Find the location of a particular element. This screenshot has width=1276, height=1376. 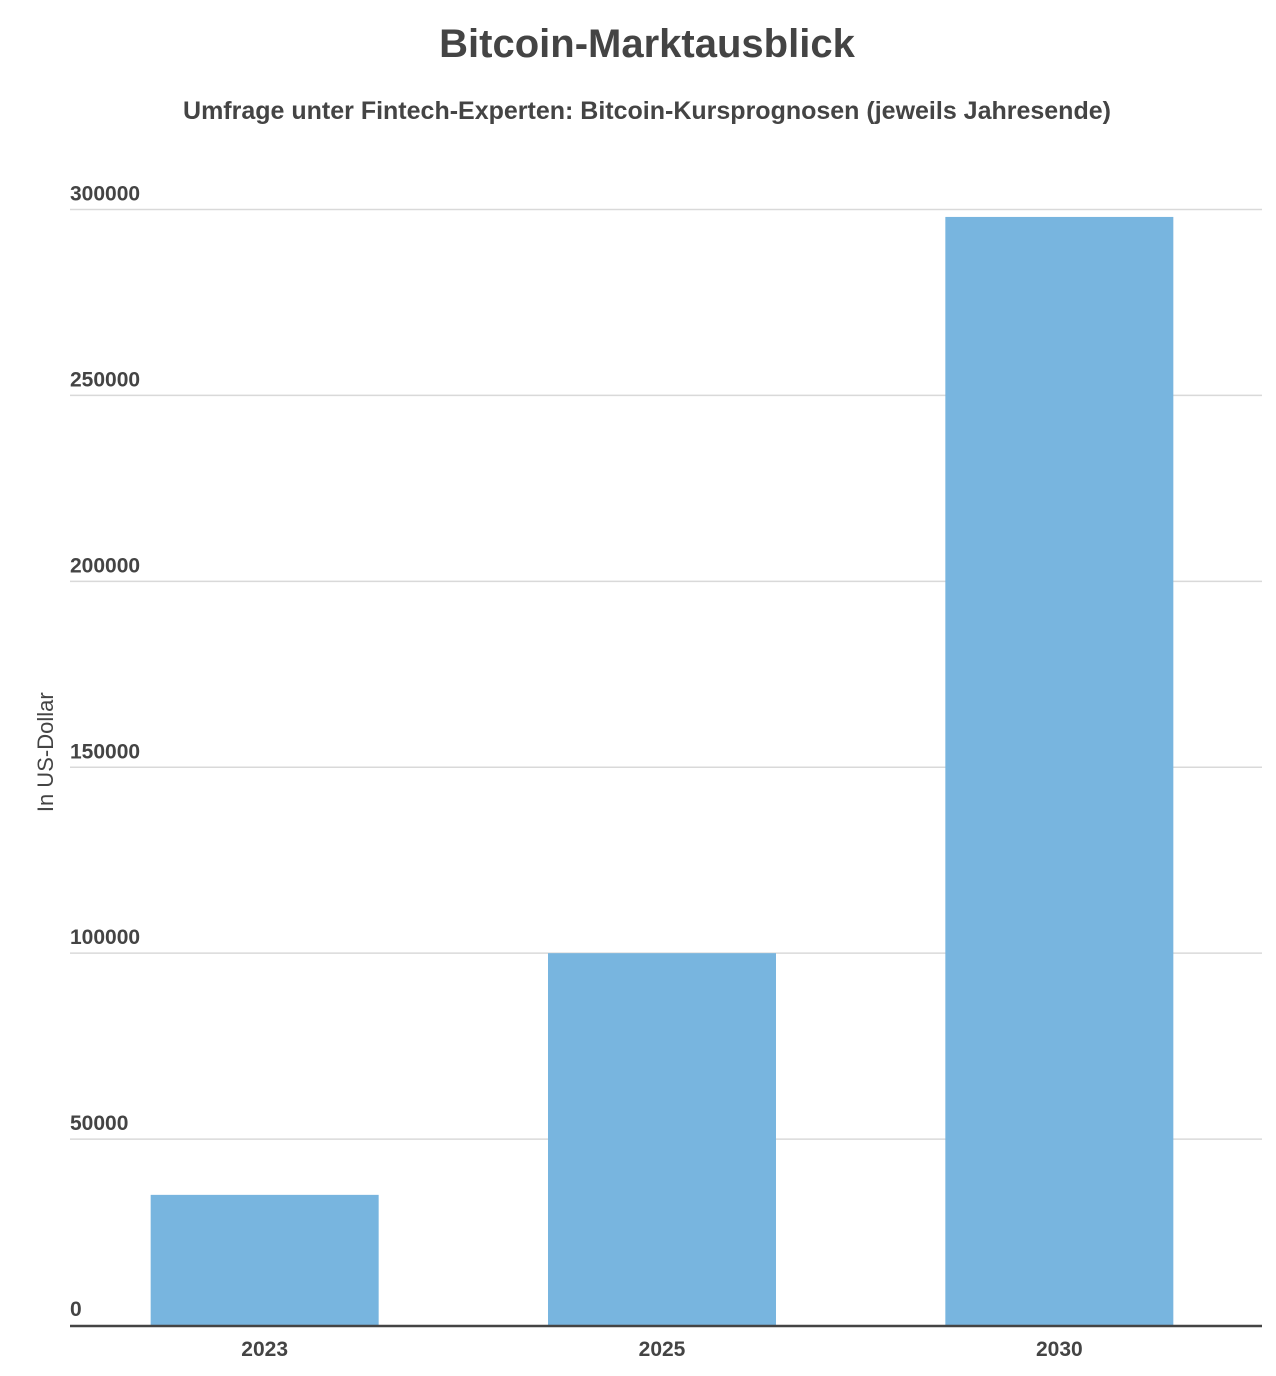

y-tick-label: 50000 is located at coordinates (99, 1123).